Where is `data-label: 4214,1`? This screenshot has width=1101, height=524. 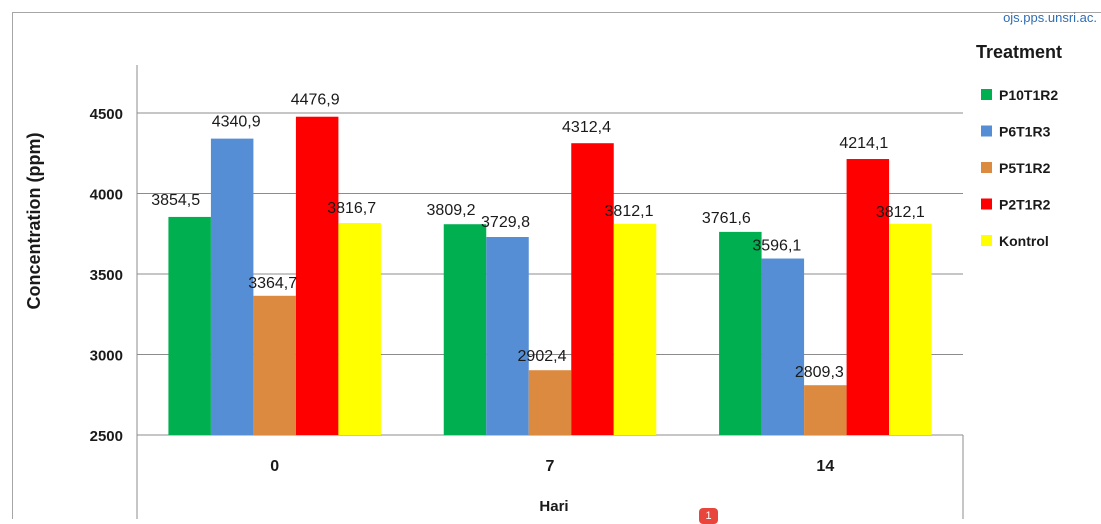
data-label: 4214,1 is located at coordinates (863, 143).